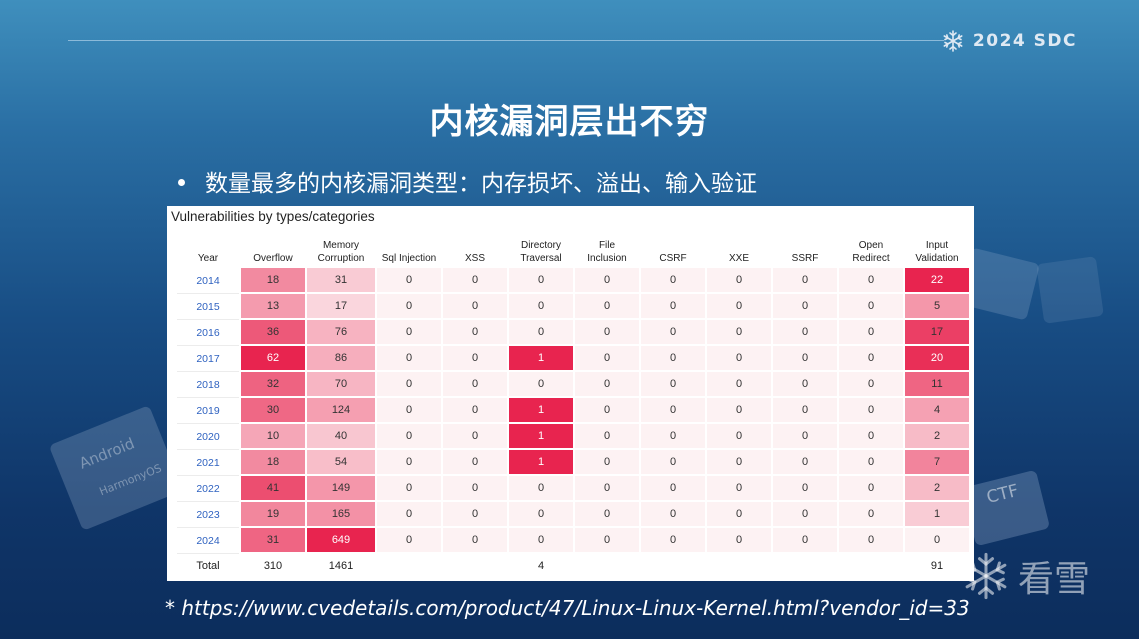  What do you see at coordinates (937, 385) in the screenshot?
I see `table-cell: 11` at bounding box center [937, 385].